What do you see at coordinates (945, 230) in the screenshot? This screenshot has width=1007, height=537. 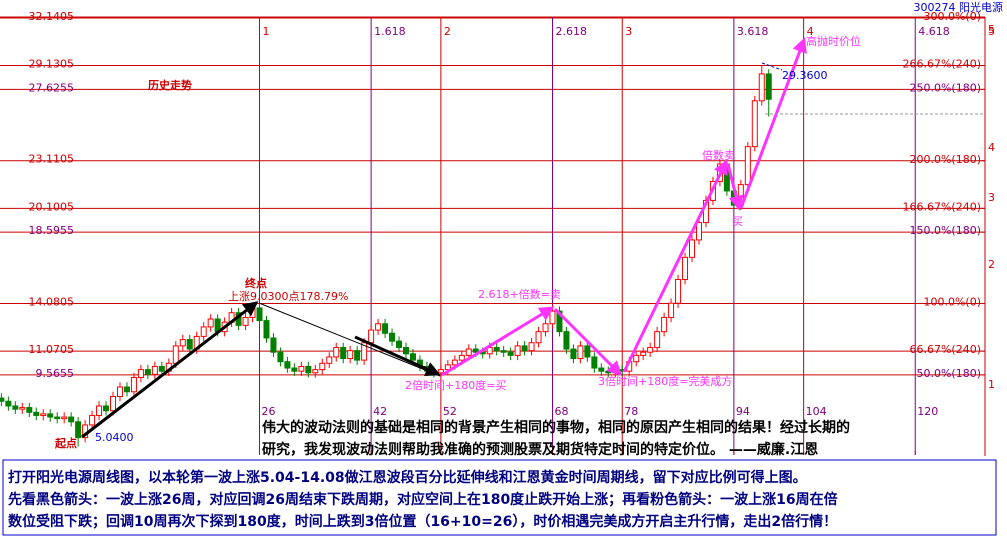 I see `y2-tick-label: 150.0%(180)` at bounding box center [945, 230].